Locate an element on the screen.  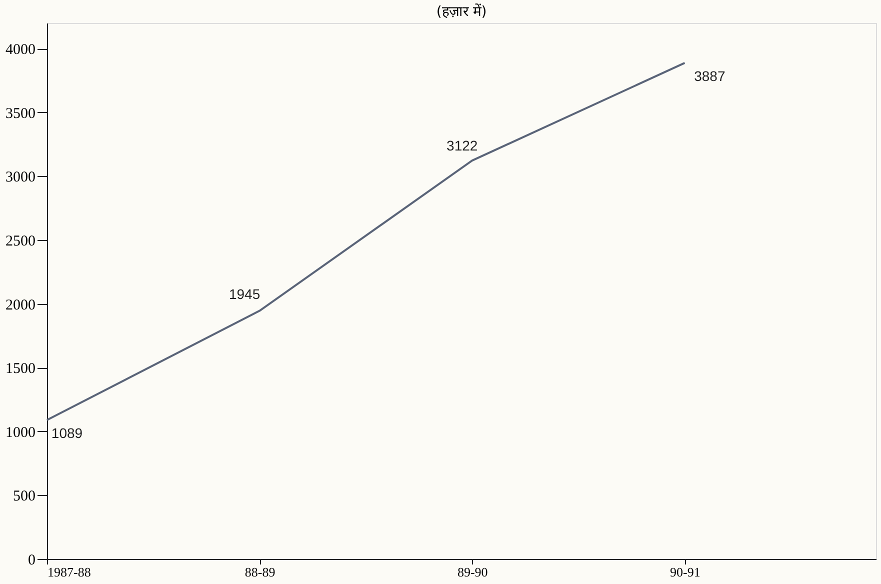
x-tick-label: 90-91 is located at coordinates (685, 572).